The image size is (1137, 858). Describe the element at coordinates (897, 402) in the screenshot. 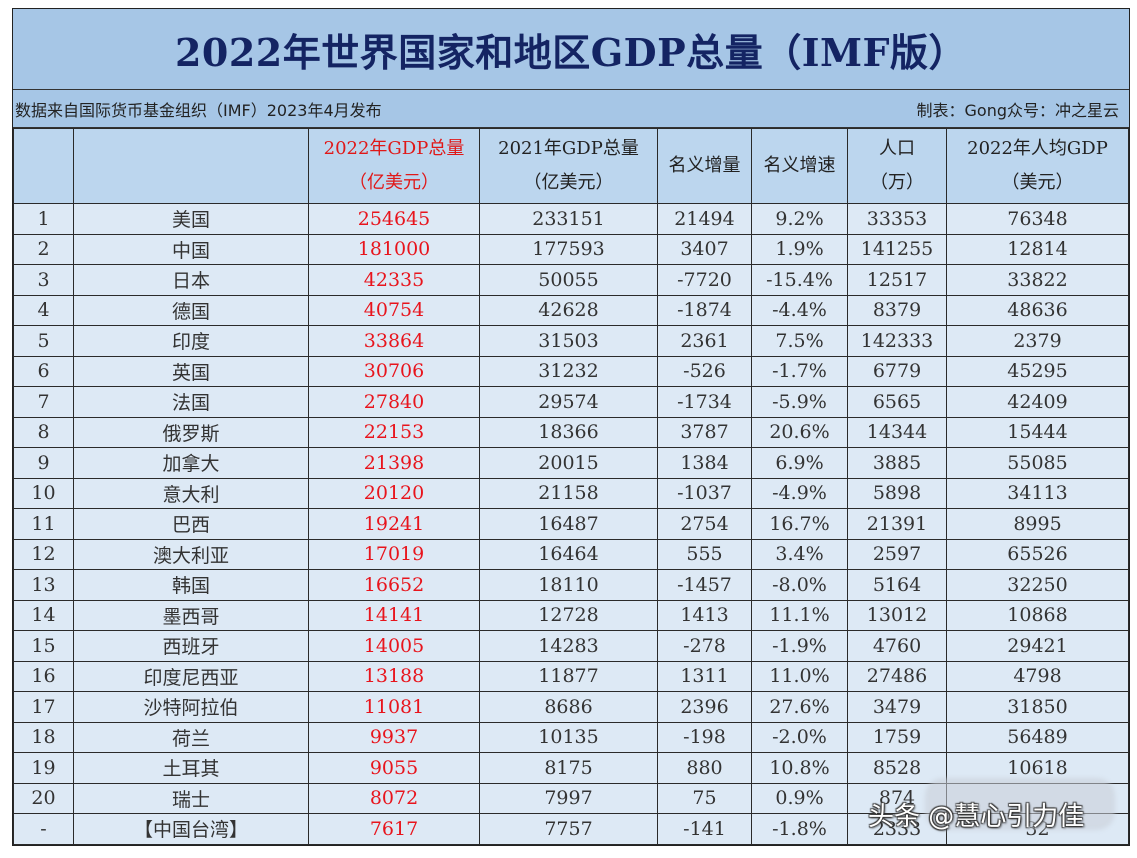

I see `cell-population: 6565` at that location.